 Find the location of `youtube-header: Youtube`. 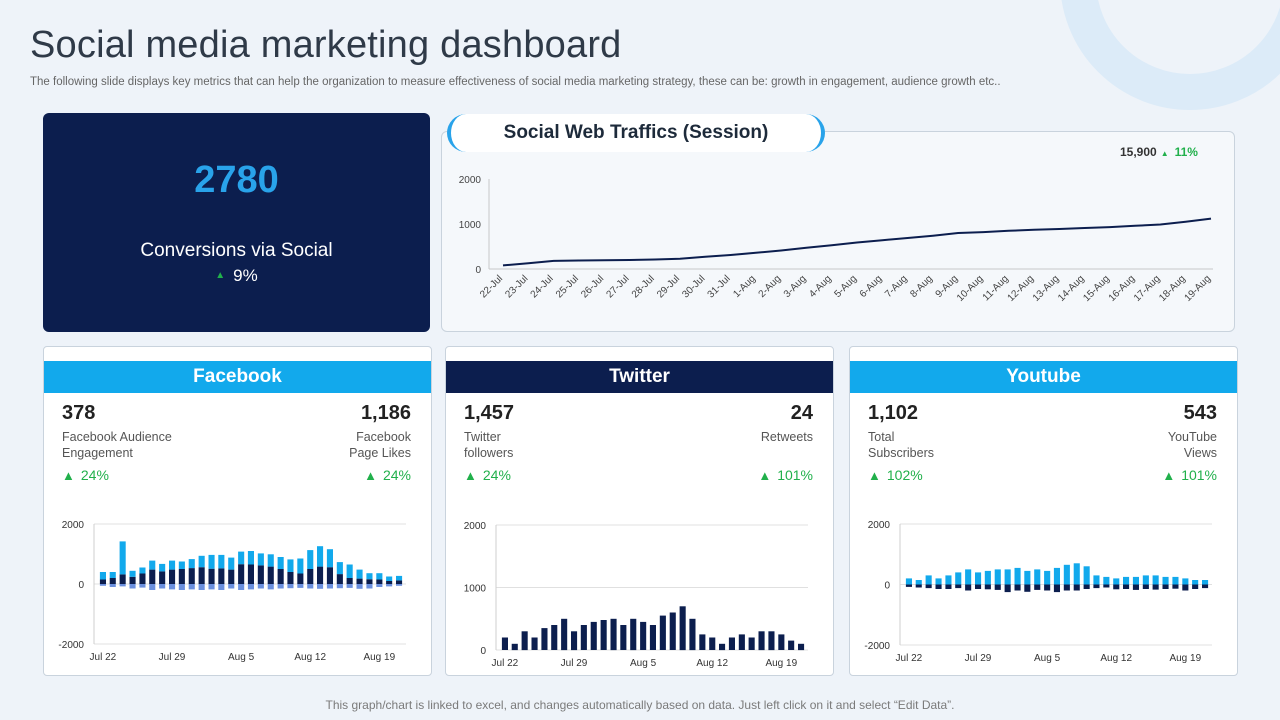

youtube-header: Youtube is located at coordinates (1043, 377).